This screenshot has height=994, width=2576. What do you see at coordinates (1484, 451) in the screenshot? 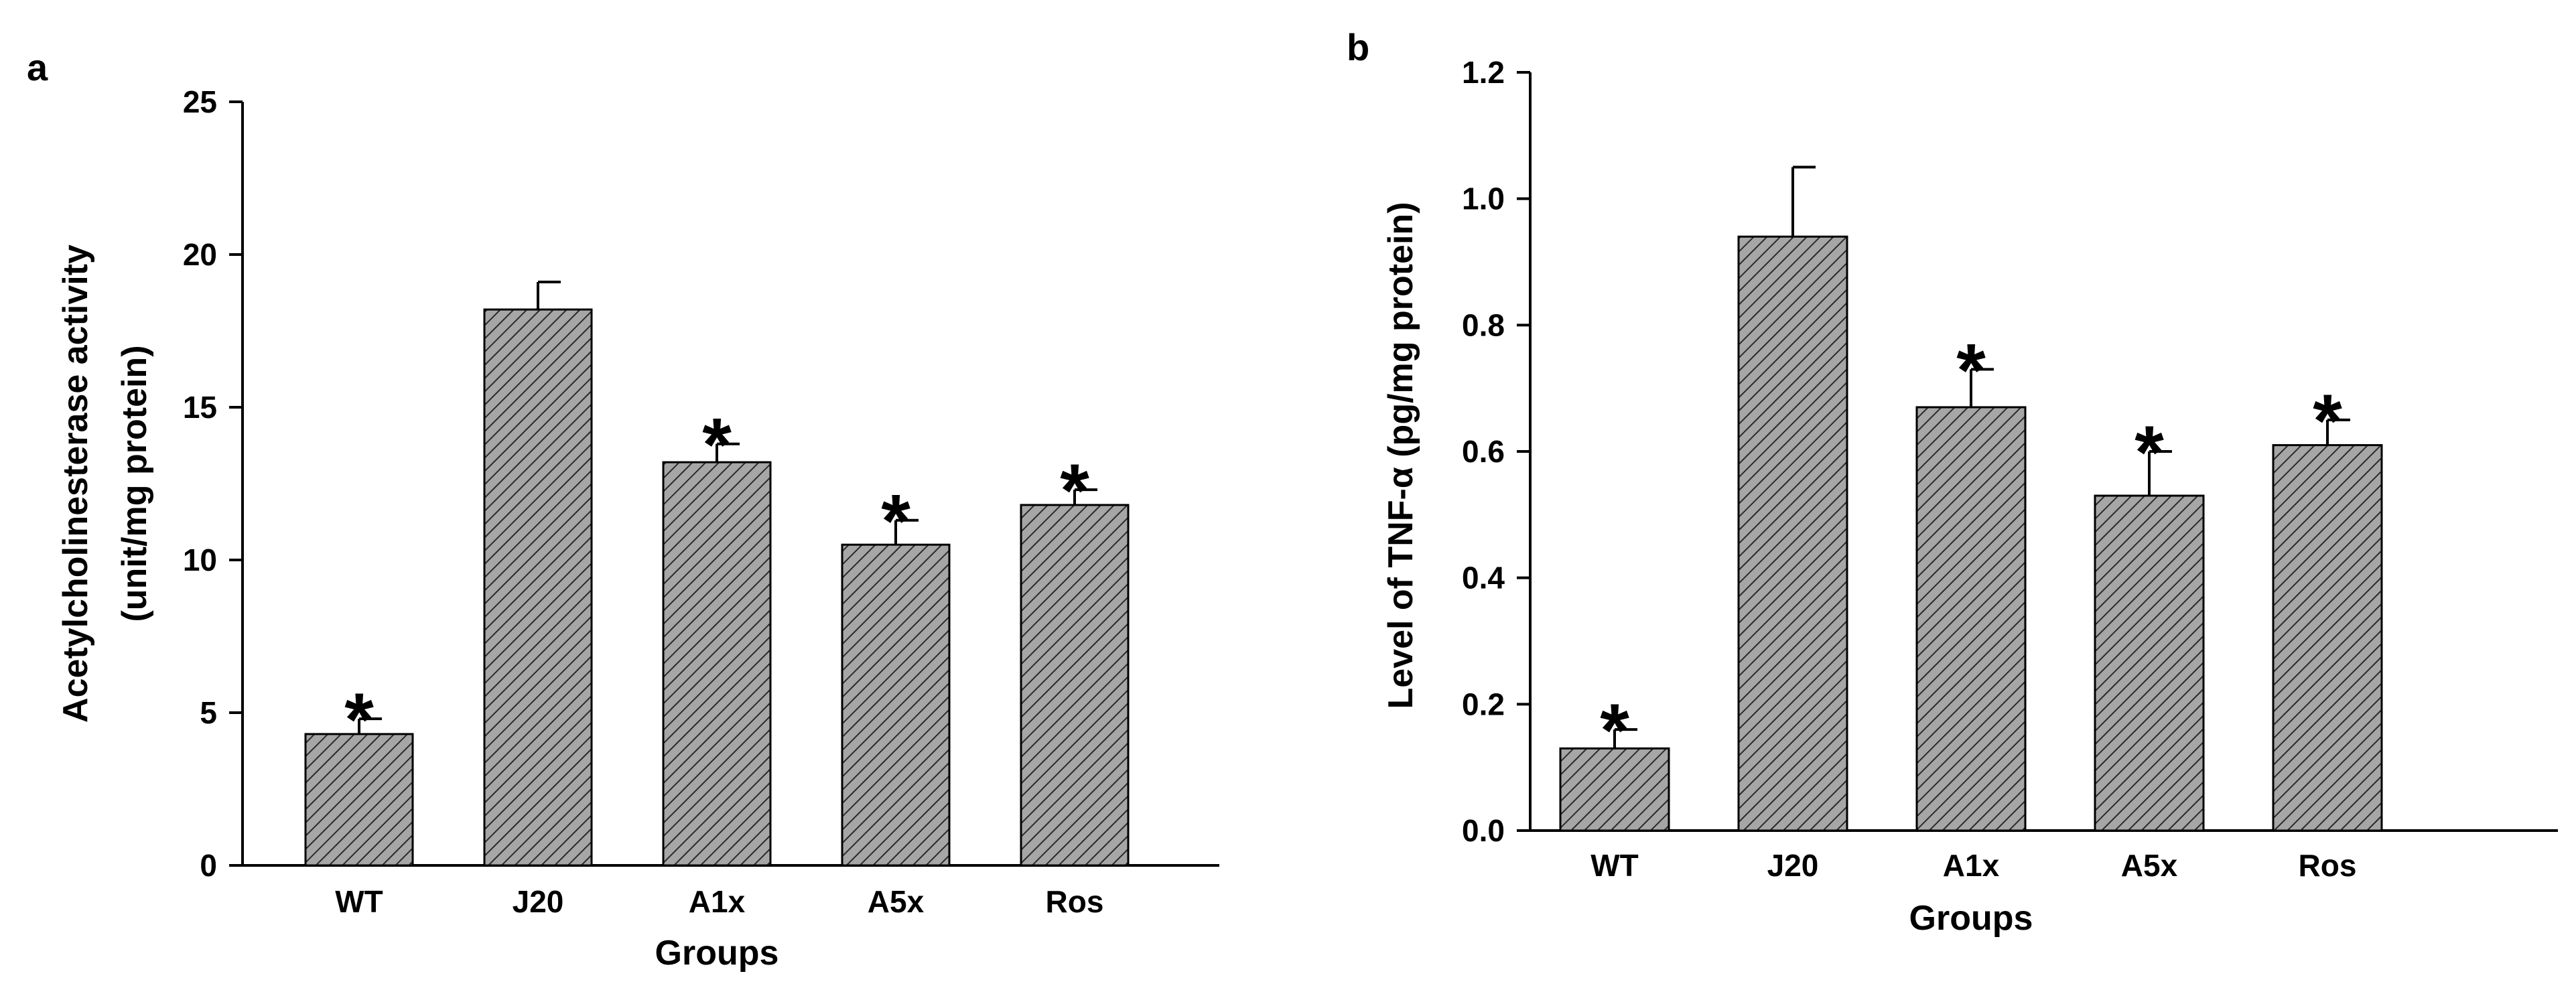
I see `y-tick-label: 0.6` at bounding box center [1484, 451].